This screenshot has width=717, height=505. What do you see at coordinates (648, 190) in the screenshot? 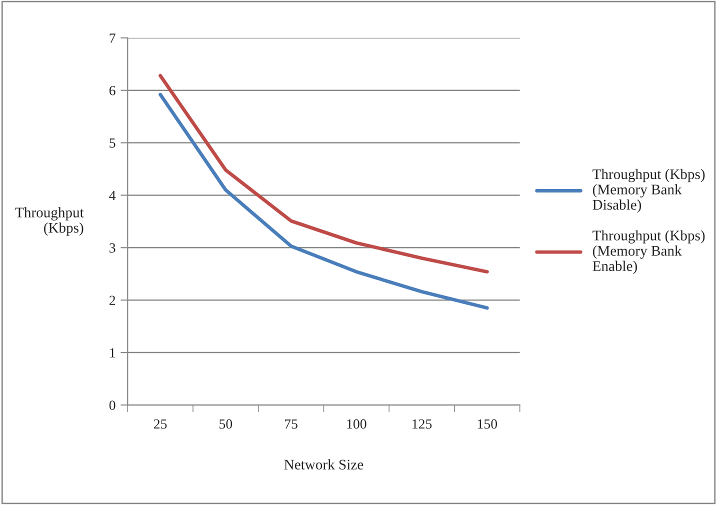
I see `legend-label: Throughput (Kbps) (Memory Bank Disable)` at bounding box center [648, 190].